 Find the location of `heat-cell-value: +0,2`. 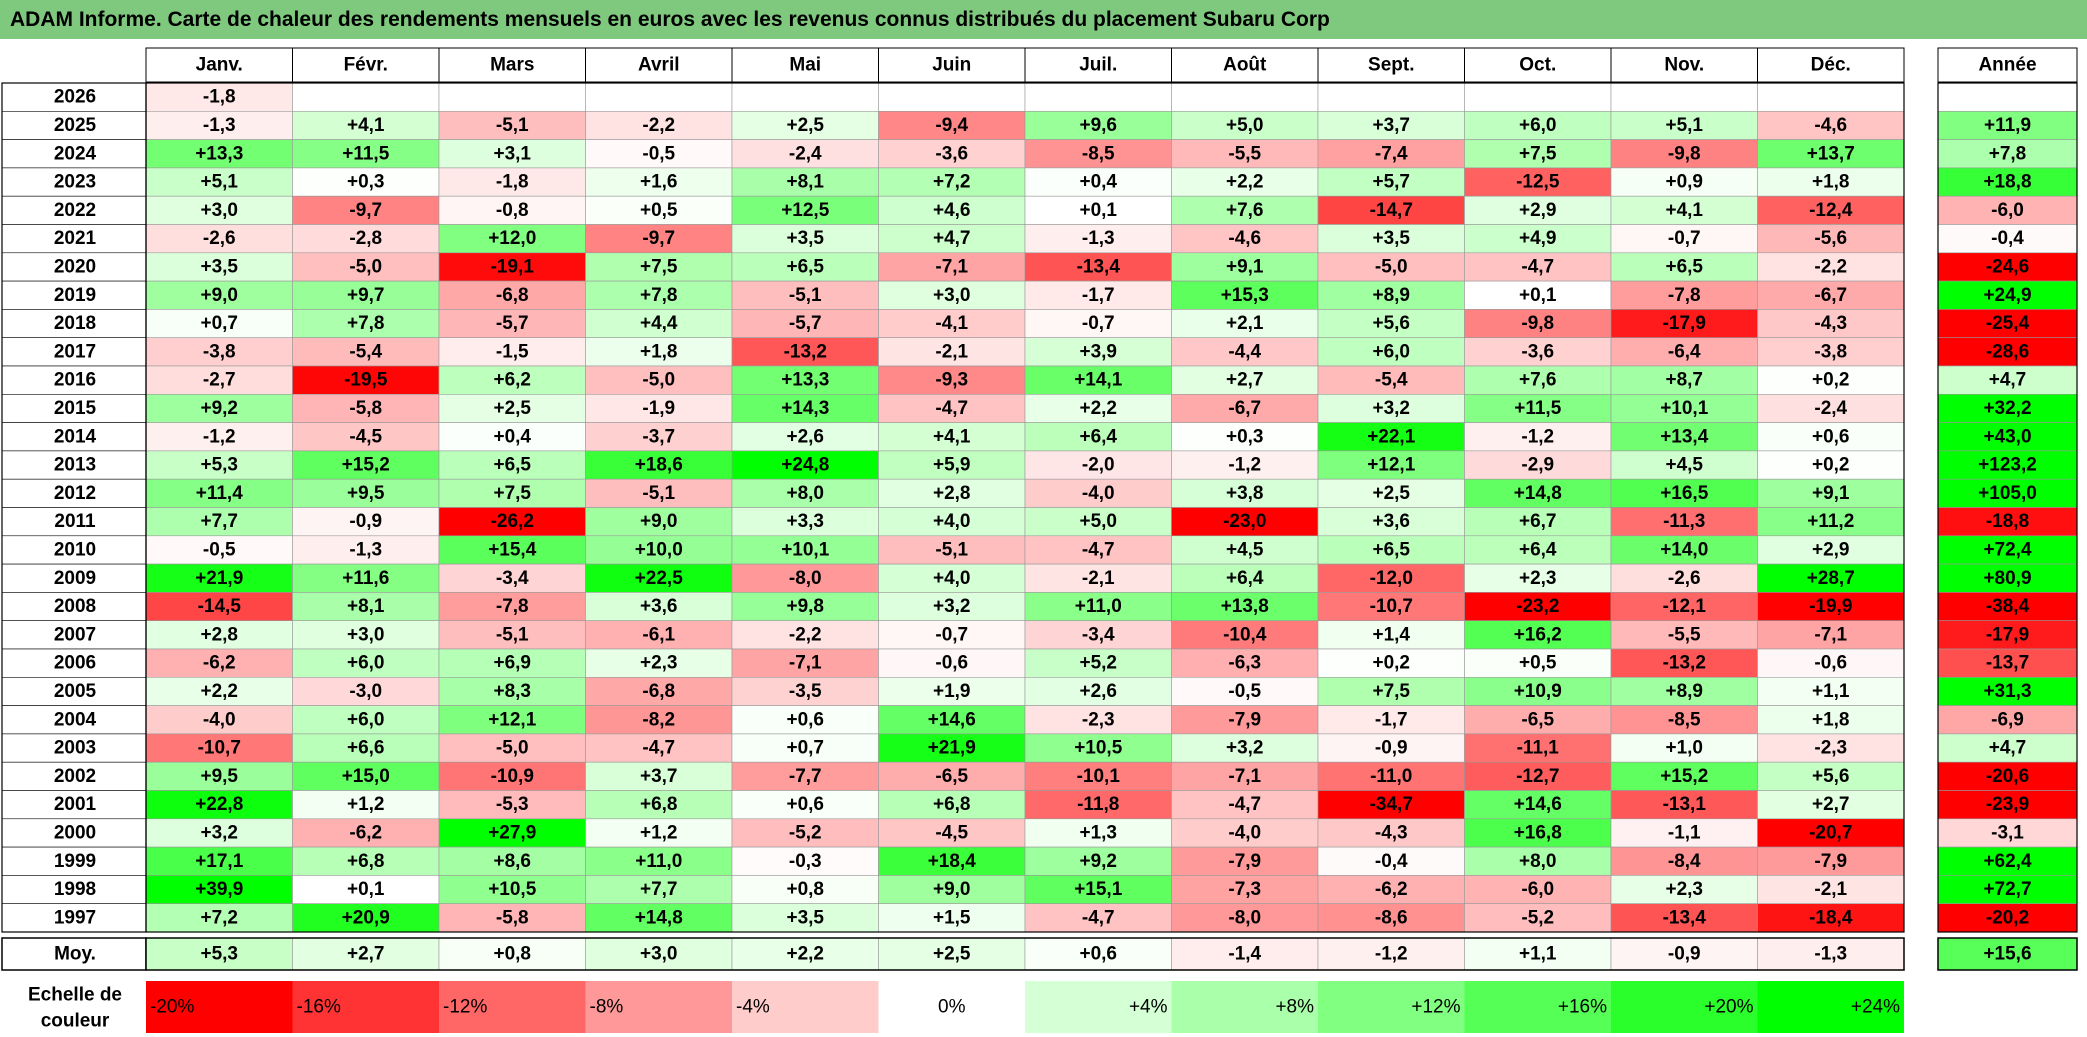

heat-cell-value: +0,2 is located at coordinates (1831, 380).